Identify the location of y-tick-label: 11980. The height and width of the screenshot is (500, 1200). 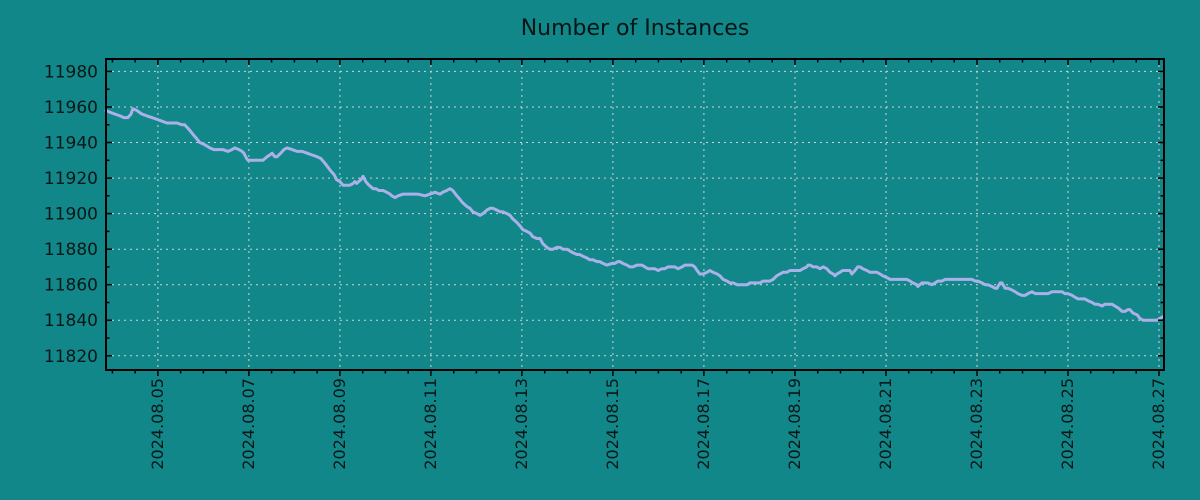
(71, 72).